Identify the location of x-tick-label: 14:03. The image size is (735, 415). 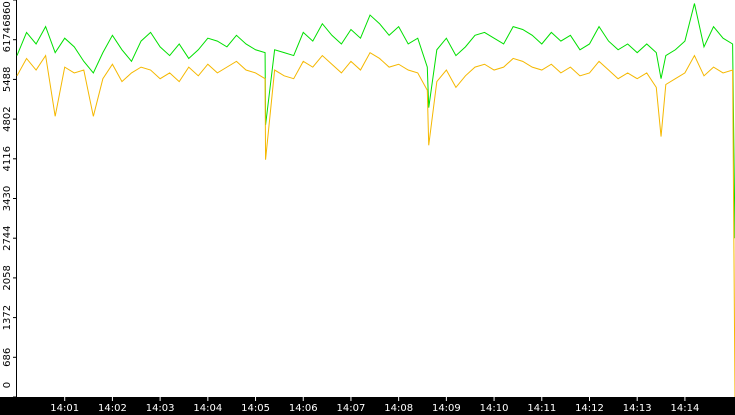
(160, 408).